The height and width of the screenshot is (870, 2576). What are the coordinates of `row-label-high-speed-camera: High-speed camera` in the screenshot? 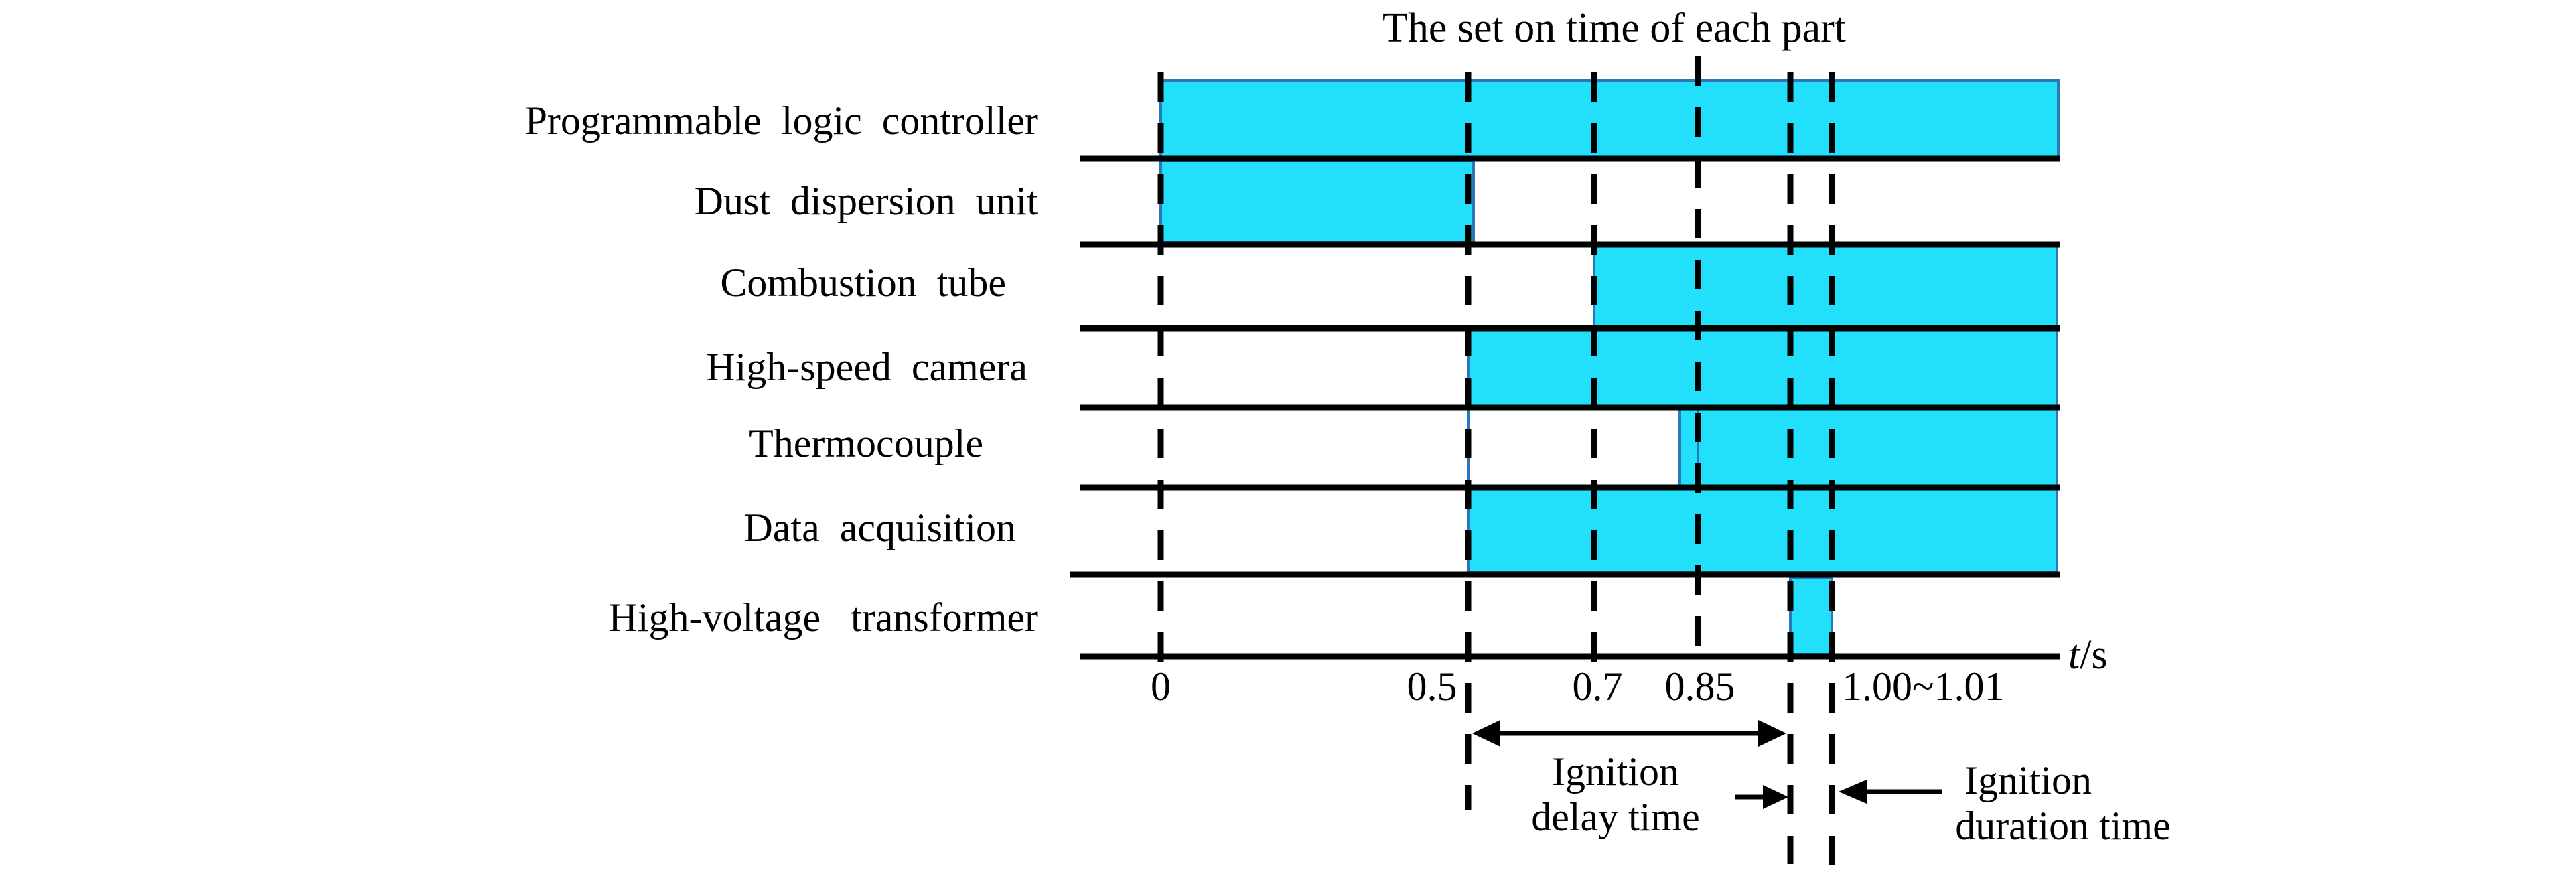 It's located at (866, 367).